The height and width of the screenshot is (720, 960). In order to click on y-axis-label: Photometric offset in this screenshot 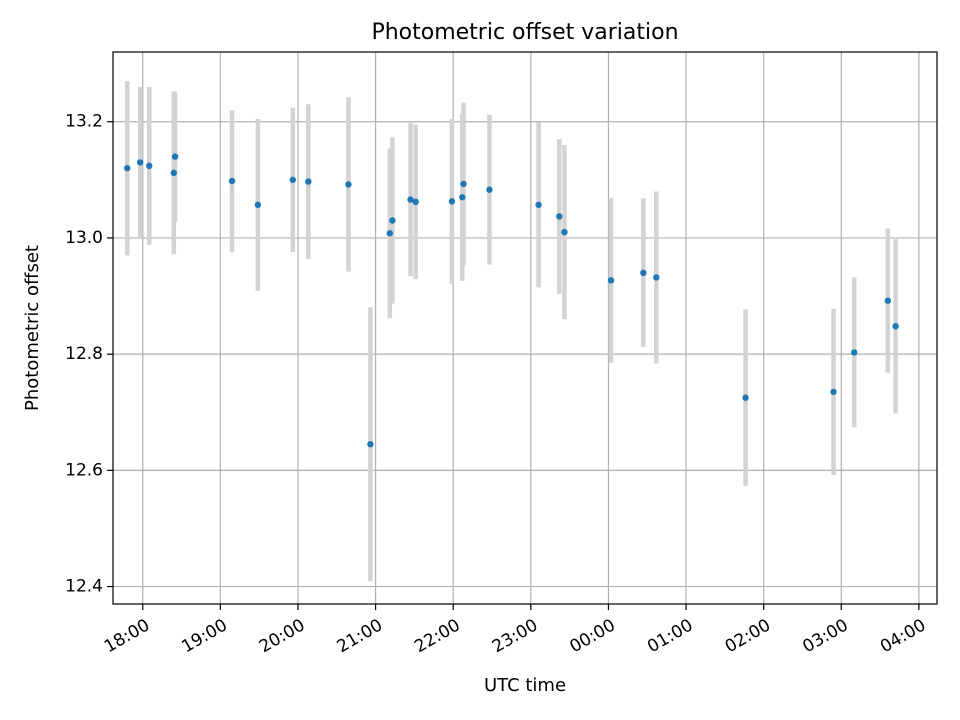, I will do `click(32, 328)`.